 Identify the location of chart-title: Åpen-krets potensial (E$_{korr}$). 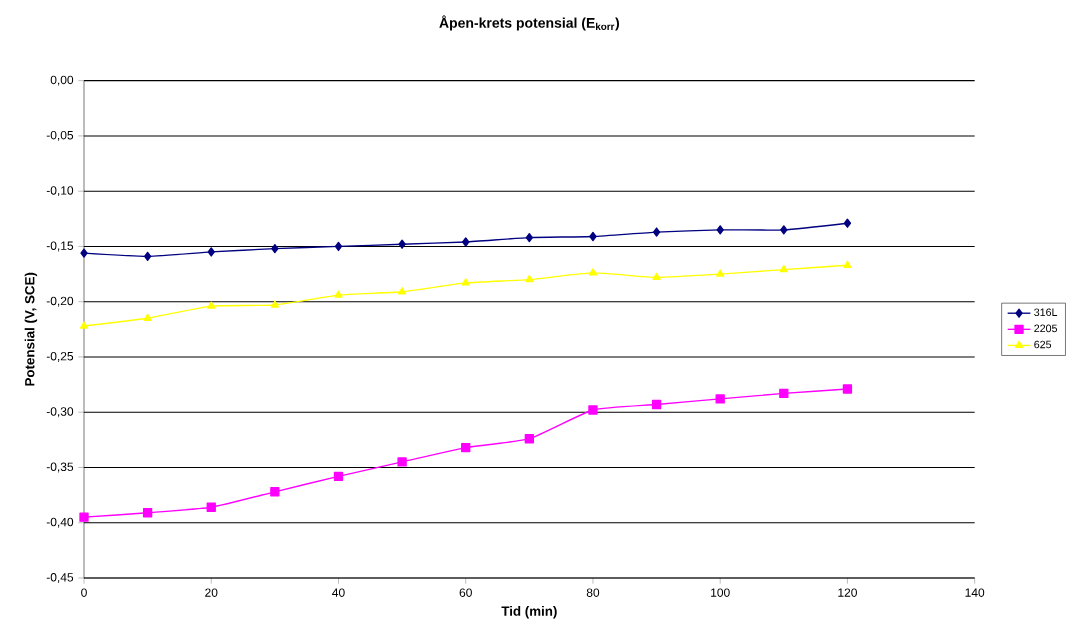
(529, 23).